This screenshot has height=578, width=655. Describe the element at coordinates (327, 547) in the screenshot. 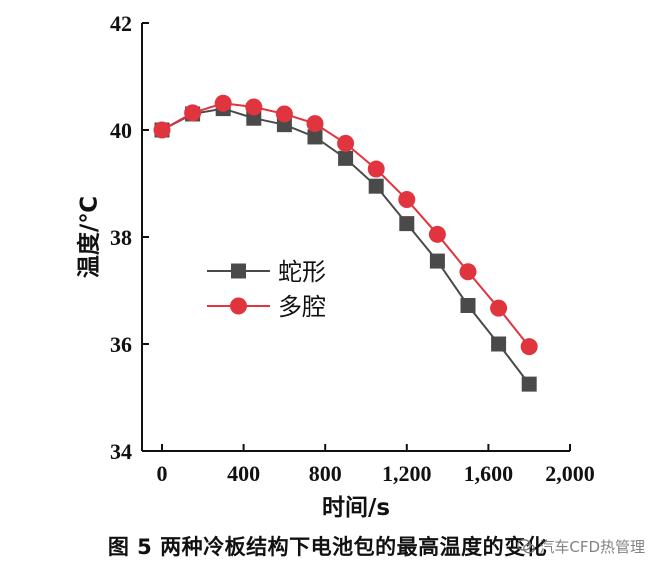

I see `figure-caption: 图 5 两种冷板结构下电池包的最高温度的变化` at that location.